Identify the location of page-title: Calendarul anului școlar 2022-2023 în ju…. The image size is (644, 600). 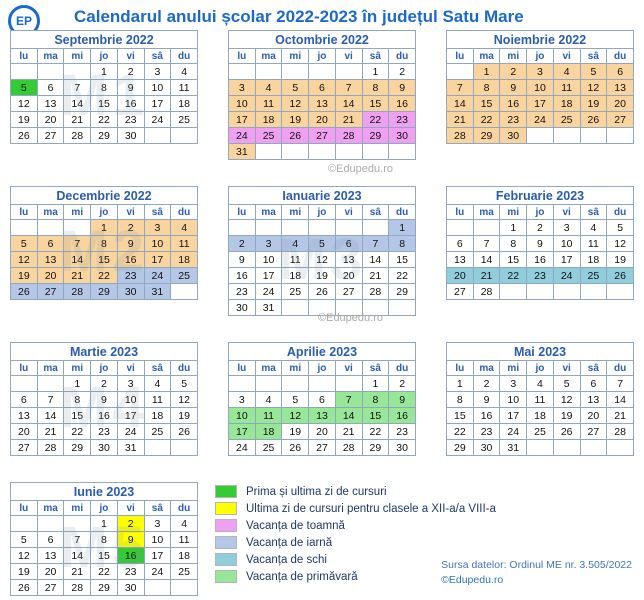
(299, 16).